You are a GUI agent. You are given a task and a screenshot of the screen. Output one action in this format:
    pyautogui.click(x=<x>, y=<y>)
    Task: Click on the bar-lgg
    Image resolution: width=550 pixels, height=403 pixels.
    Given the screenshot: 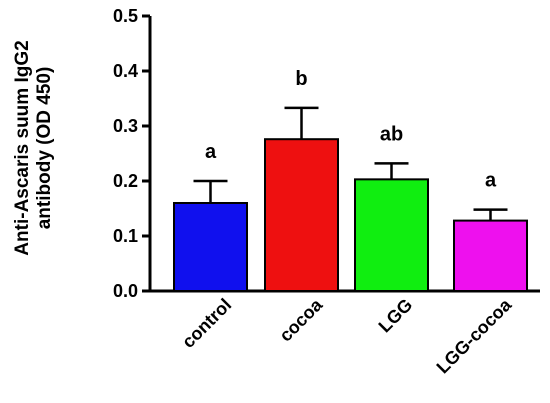 What is the action you would take?
    pyautogui.click(x=391, y=235)
    